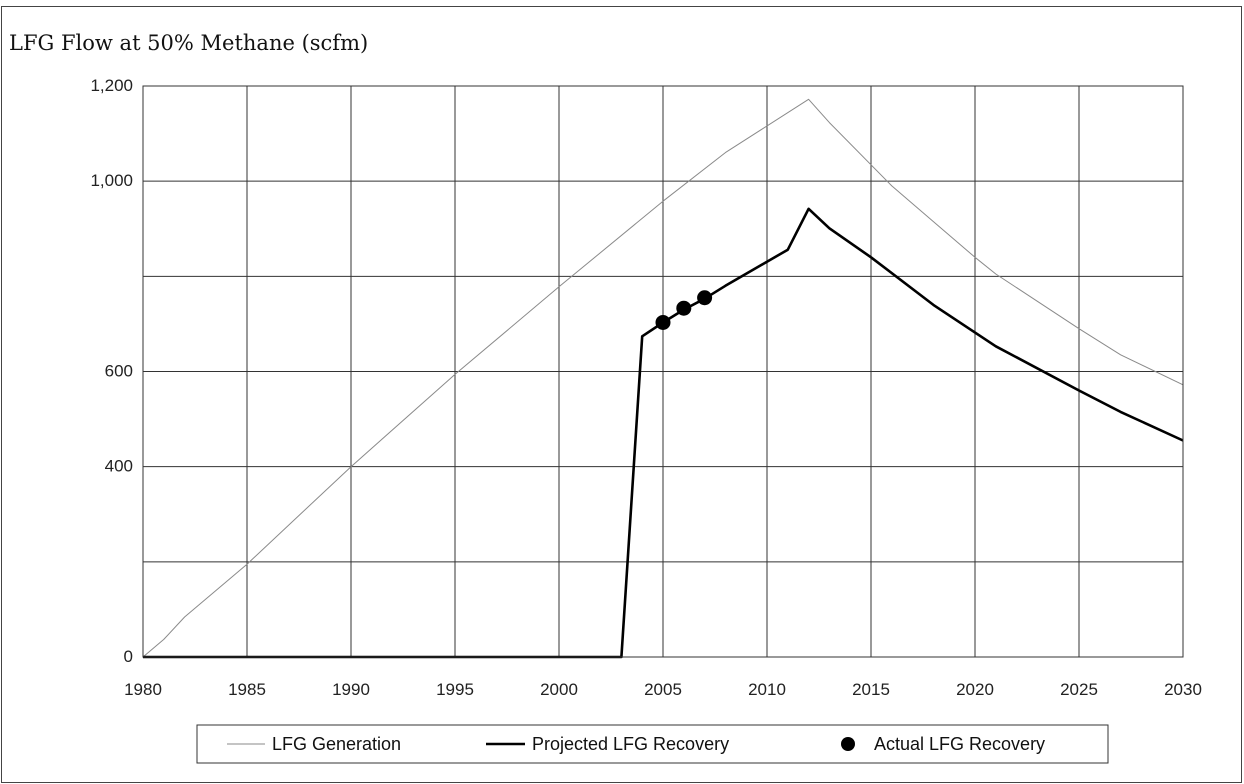 This screenshot has width=1244, height=784. Describe the element at coordinates (767, 689) in the screenshot. I see `x-tick-label: 2010` at that location.